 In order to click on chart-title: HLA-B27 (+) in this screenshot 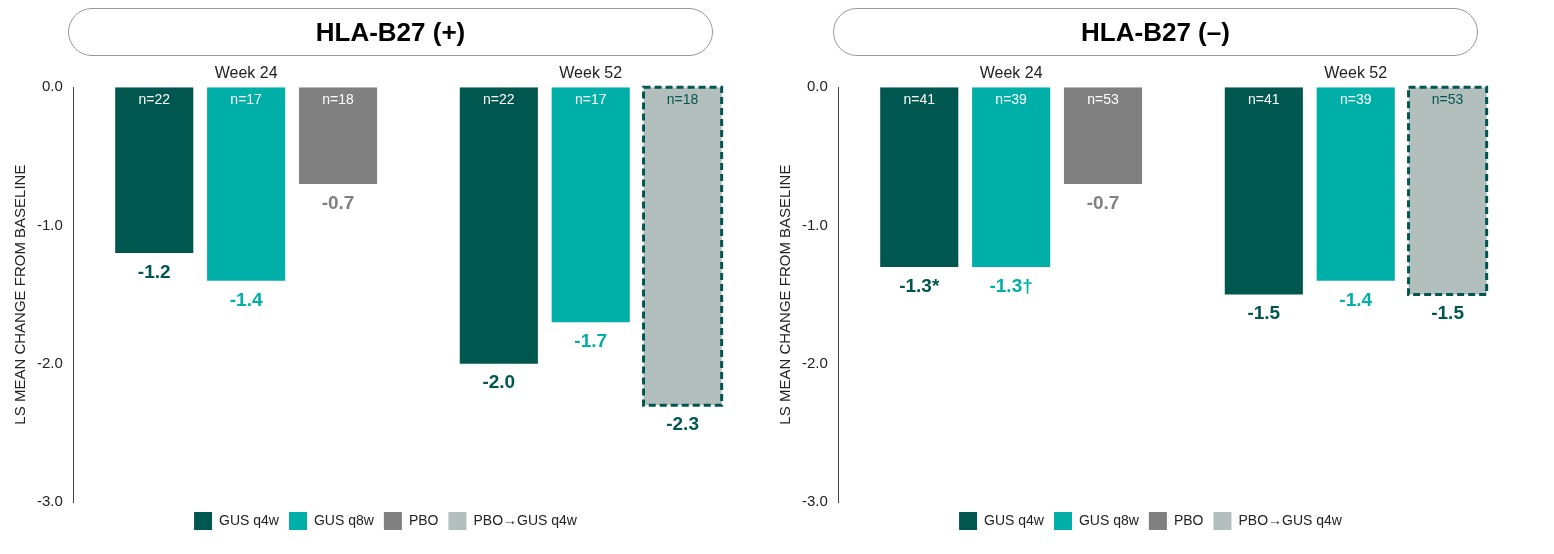, I will do `click(390, 32)`.